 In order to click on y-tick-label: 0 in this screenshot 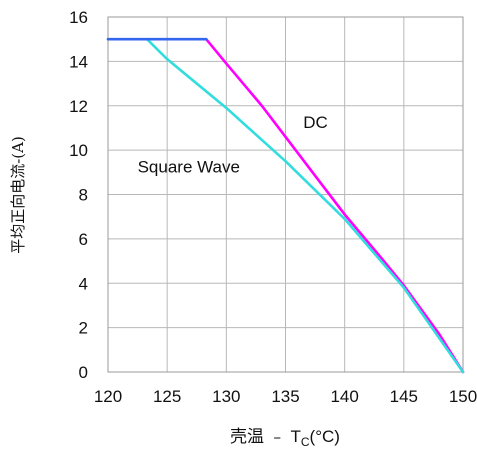, I will do `click(83, 372)`.